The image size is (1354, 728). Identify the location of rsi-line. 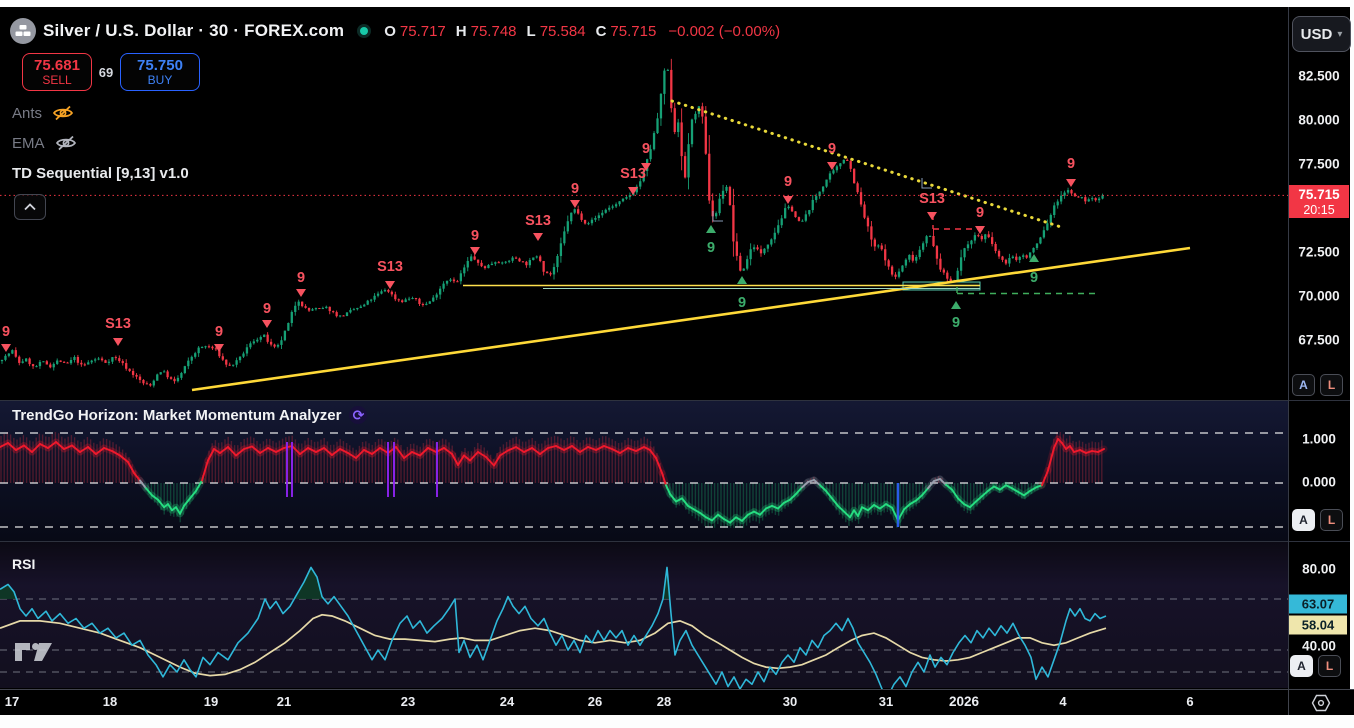
(553, 632).